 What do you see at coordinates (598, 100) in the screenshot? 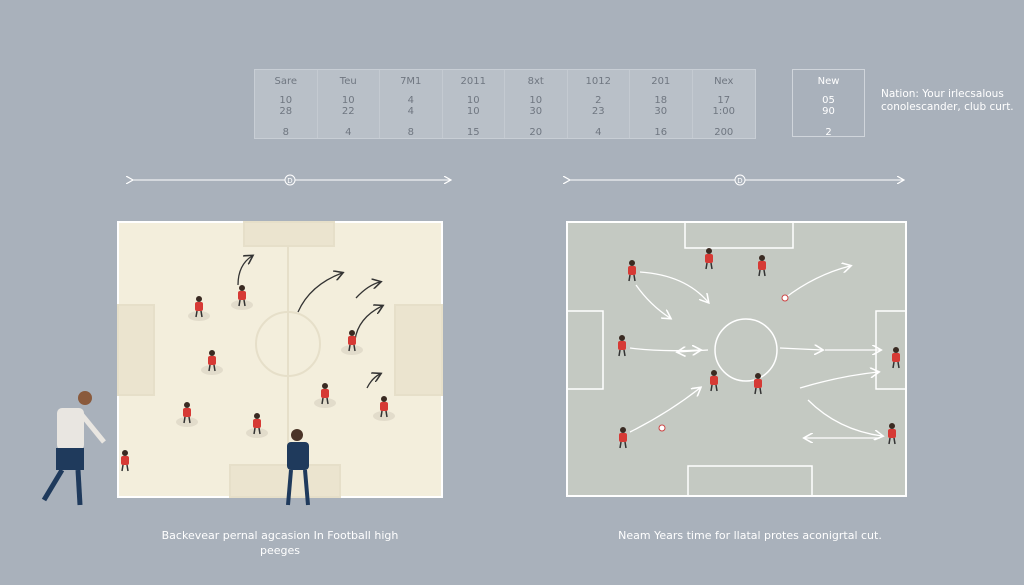
I see `table-cell: 2` at bounding box center [598, 100].